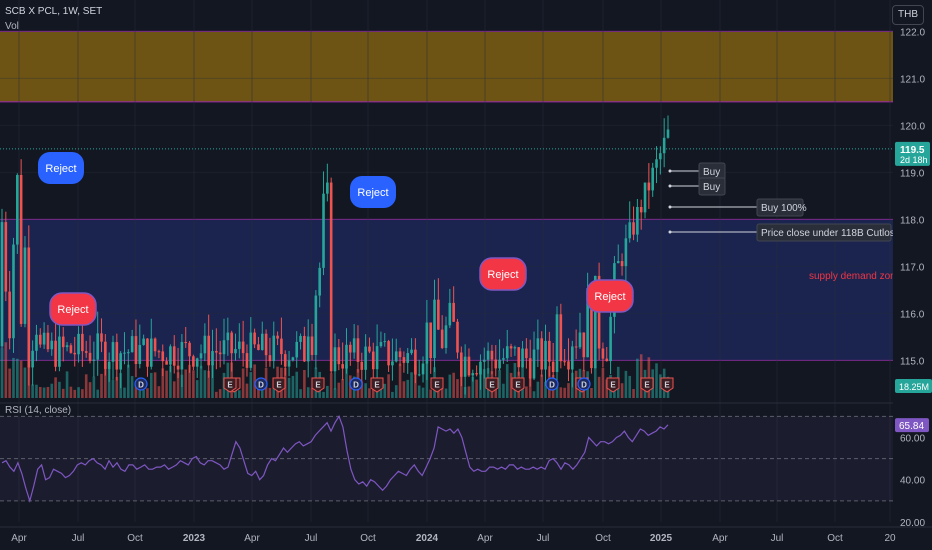  Describe the element at coordinates (855, 276) in the screenshot. I see `supply-demand-zone-label: supply demand zone` at that location.